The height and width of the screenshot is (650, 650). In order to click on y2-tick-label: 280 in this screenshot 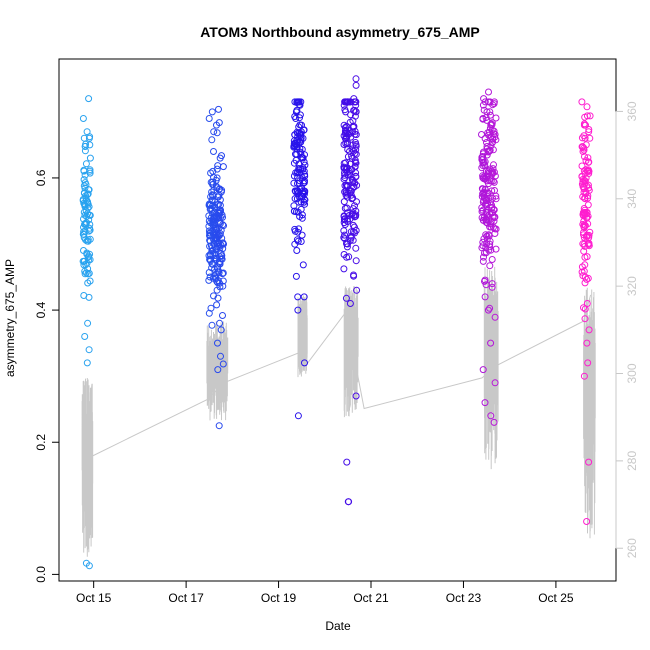, I will do `click(632, 461)`.